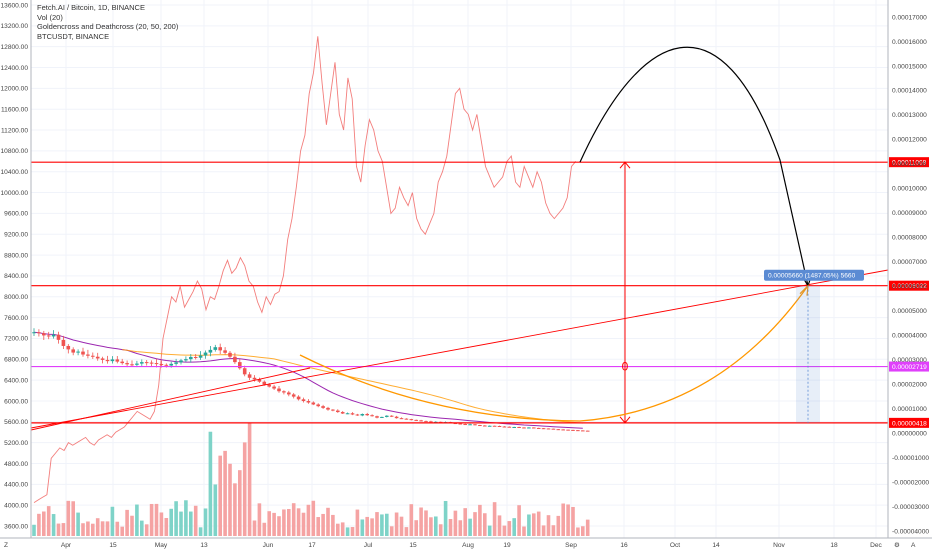 The width and height of the screenshot is (932, 550). What do you see at coordinates (16, 214) in the screenshot?
I see `left-axis-label: 9600.00` at bounding box center [16, 214].